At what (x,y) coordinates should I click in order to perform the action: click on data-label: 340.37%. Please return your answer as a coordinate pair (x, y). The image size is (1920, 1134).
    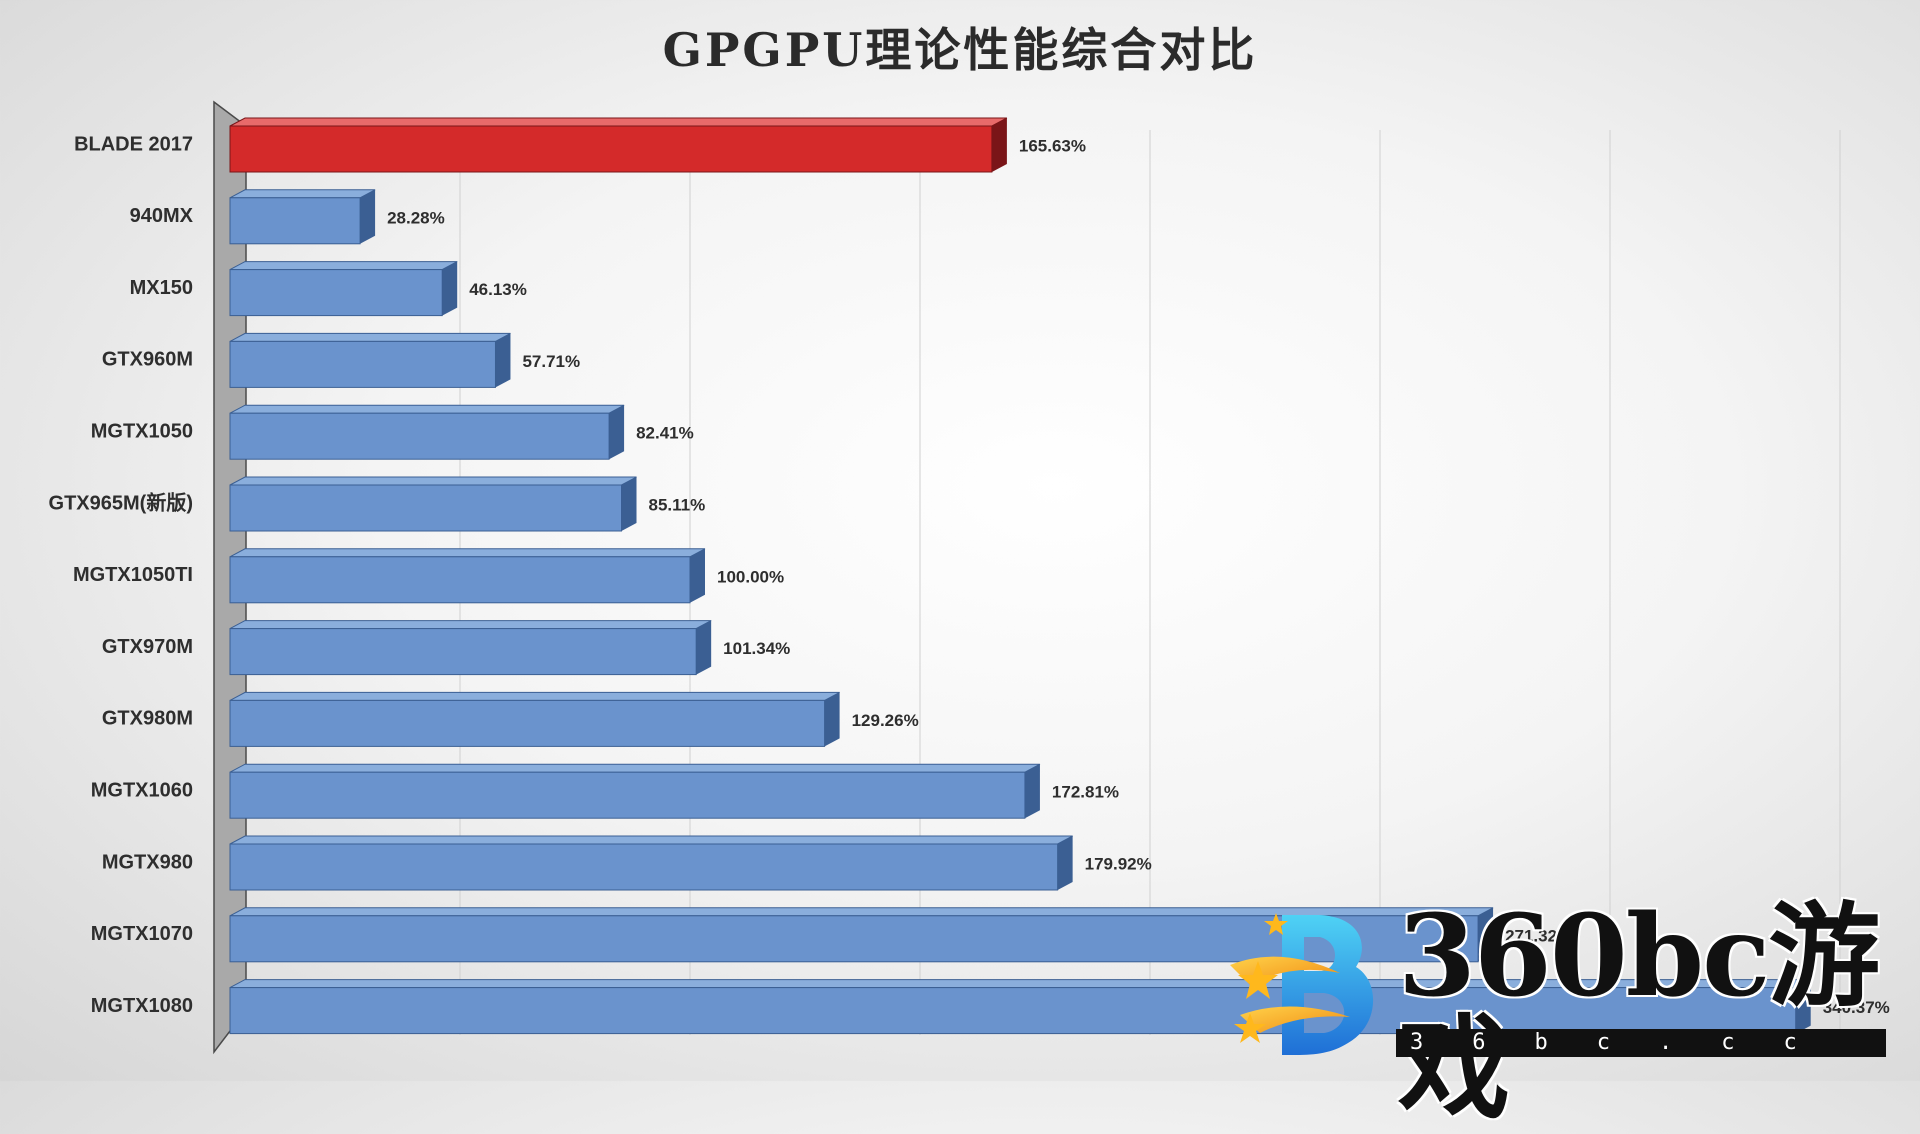
    Looking at the image, I should click on (1856, 1007).